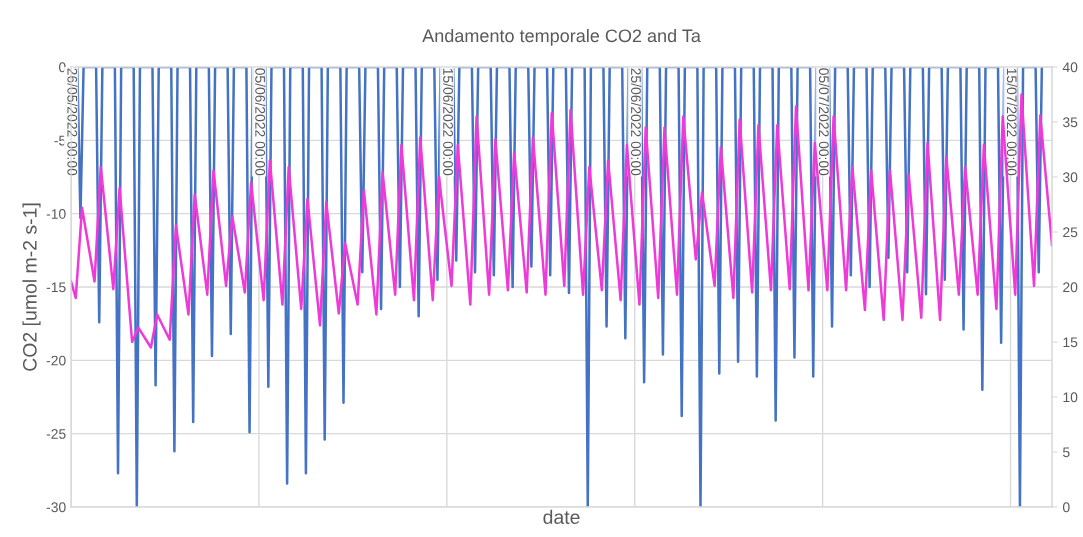  Describe the element at coordinates (56, 287) in the screenshot. I see `y-tick-label: -15` at that location.